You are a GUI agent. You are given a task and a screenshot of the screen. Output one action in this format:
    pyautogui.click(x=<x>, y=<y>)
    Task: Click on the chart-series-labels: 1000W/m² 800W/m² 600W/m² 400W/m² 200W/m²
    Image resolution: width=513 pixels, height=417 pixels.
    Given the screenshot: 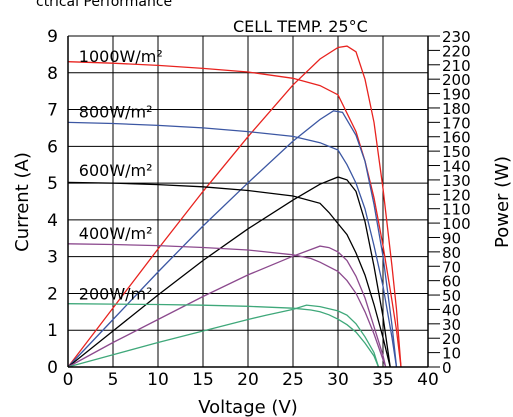 What is the action you would take?
    pyautogui.click(x=121, y=175)
    